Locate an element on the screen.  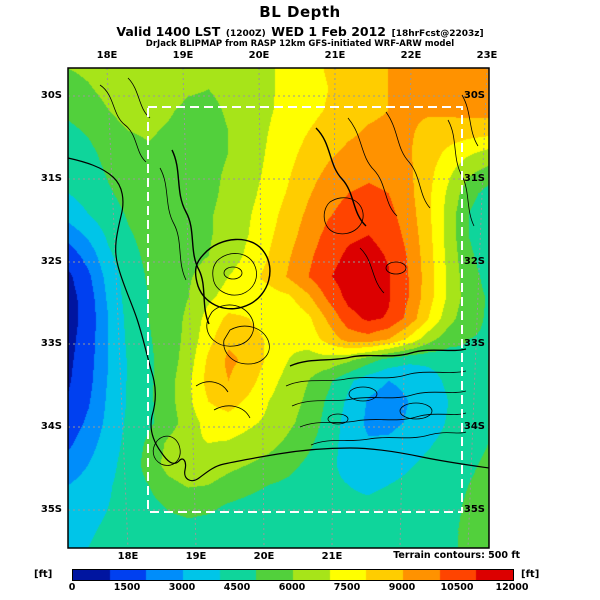
lon-label-bottom: 18E is located at coordinates (128, 556).